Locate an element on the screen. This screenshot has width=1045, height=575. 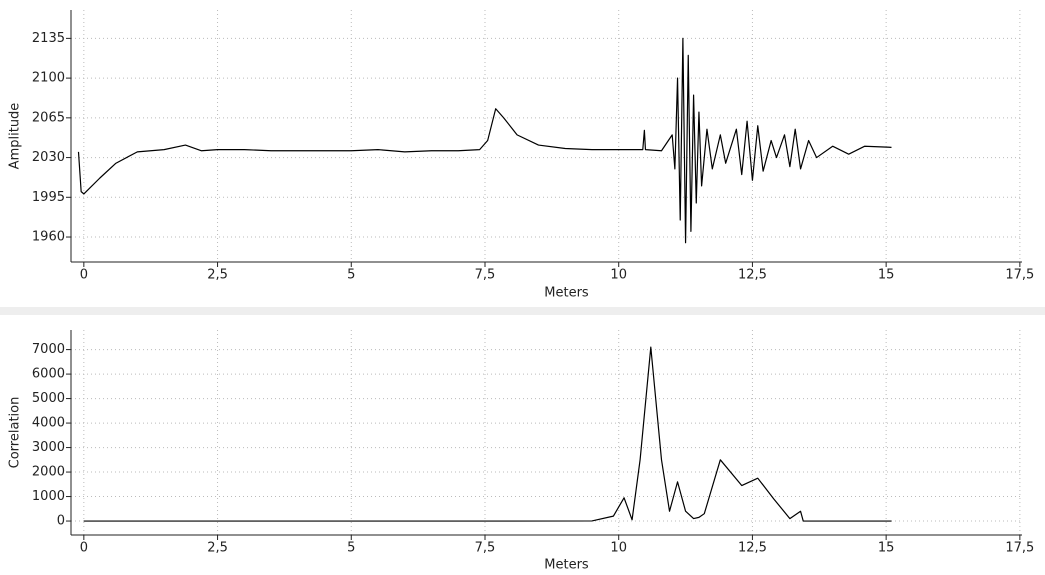
y-tick-label: 5000 is located at coordinates (48, 398).